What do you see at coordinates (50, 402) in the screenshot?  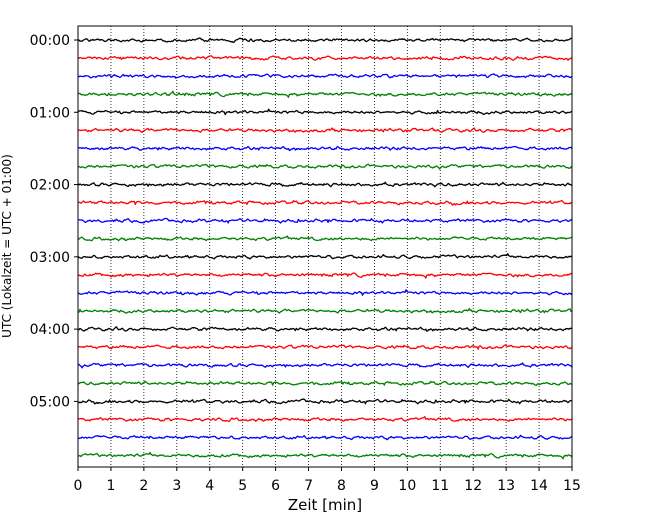 I see `y-tick-label: 05:00` at bounding box center [50, 402].